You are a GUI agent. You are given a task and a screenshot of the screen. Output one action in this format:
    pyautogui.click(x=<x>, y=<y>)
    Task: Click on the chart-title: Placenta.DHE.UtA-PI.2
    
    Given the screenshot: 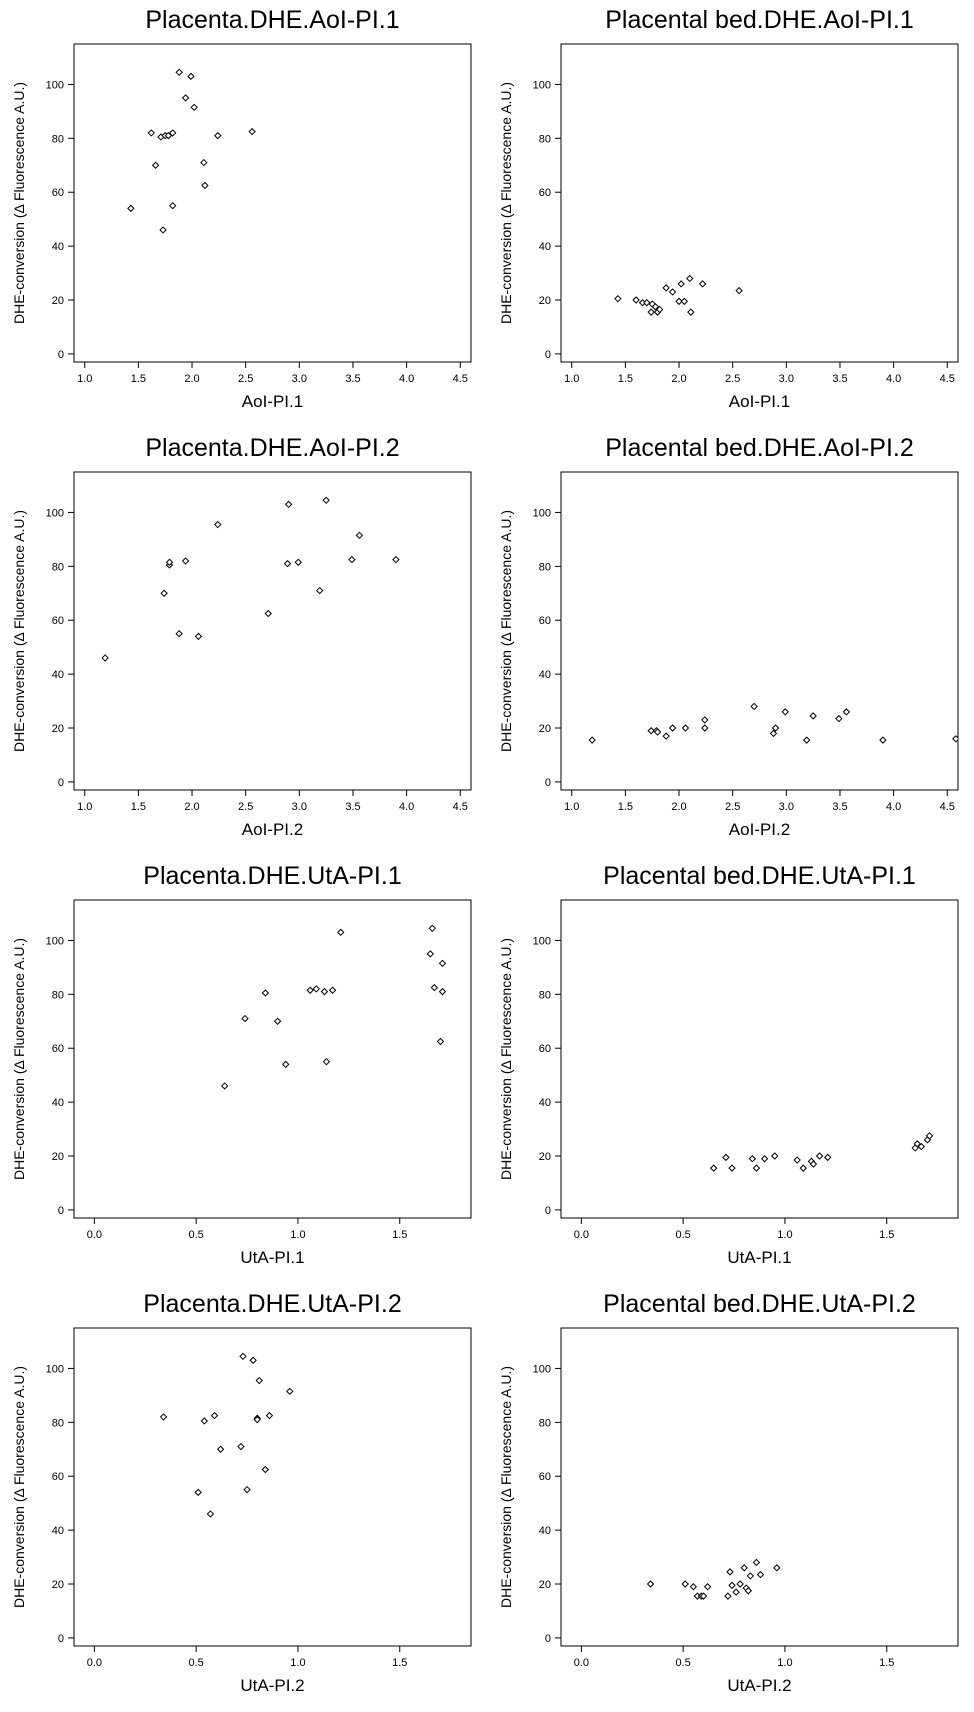 What is the action you would take?
    pyautogui.click(x=272, y=1304)
    